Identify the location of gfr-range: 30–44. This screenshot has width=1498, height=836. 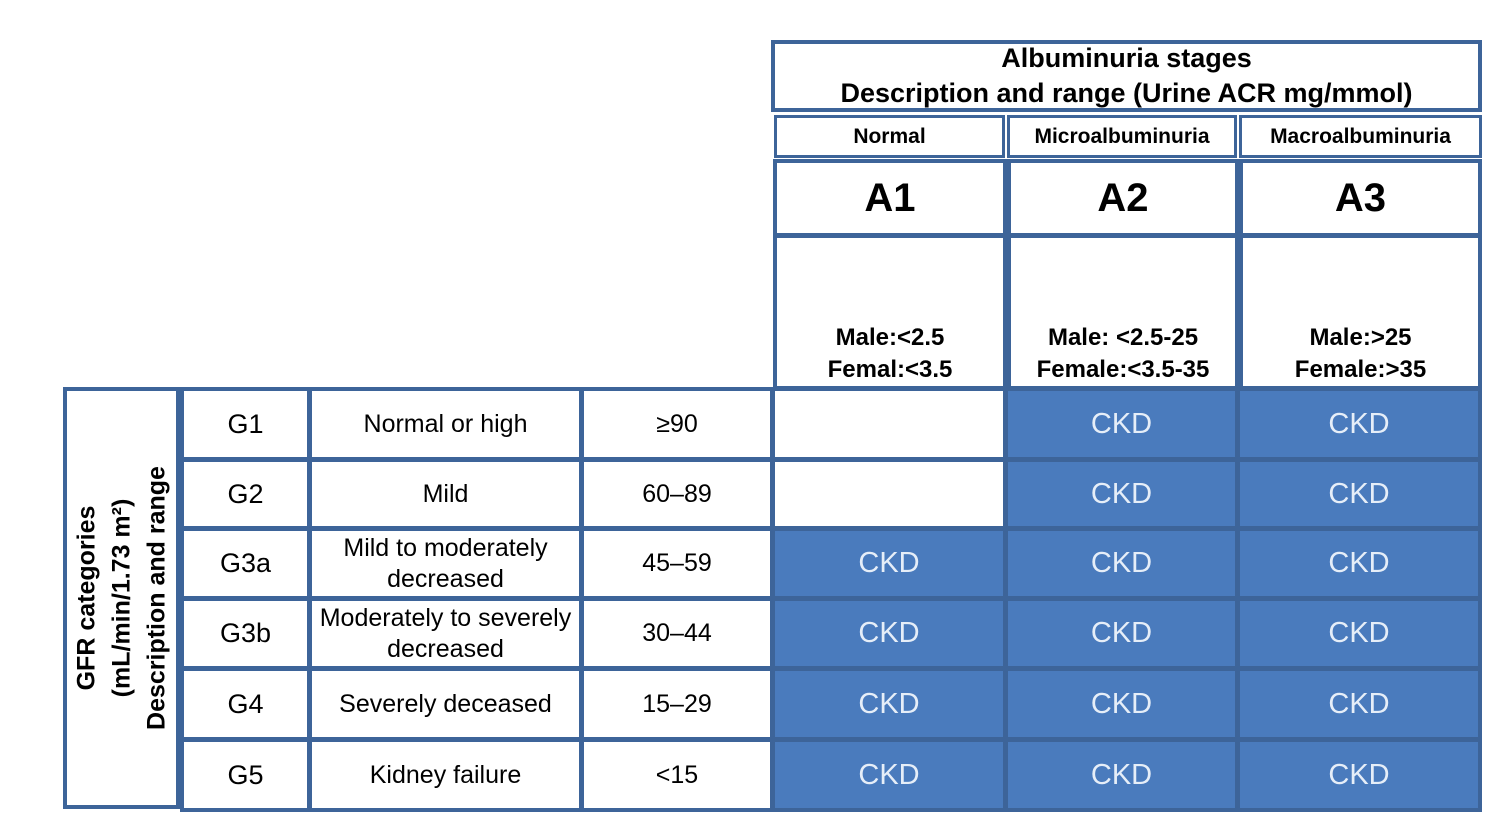
(677, 633).